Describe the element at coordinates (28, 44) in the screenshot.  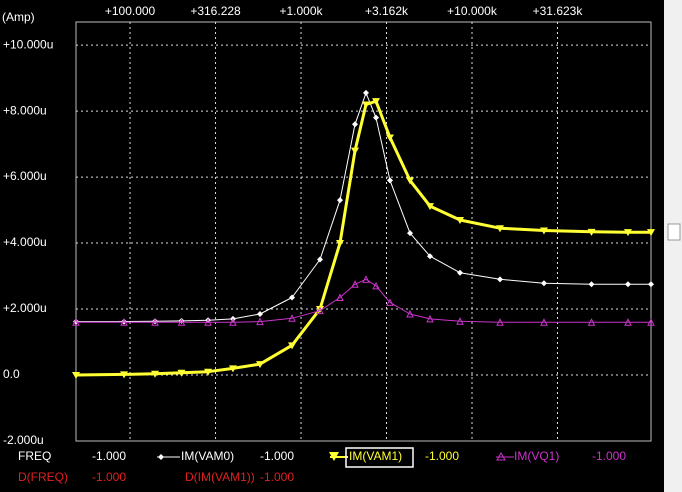
I see `y-tick-label: +10.000u` at that location.